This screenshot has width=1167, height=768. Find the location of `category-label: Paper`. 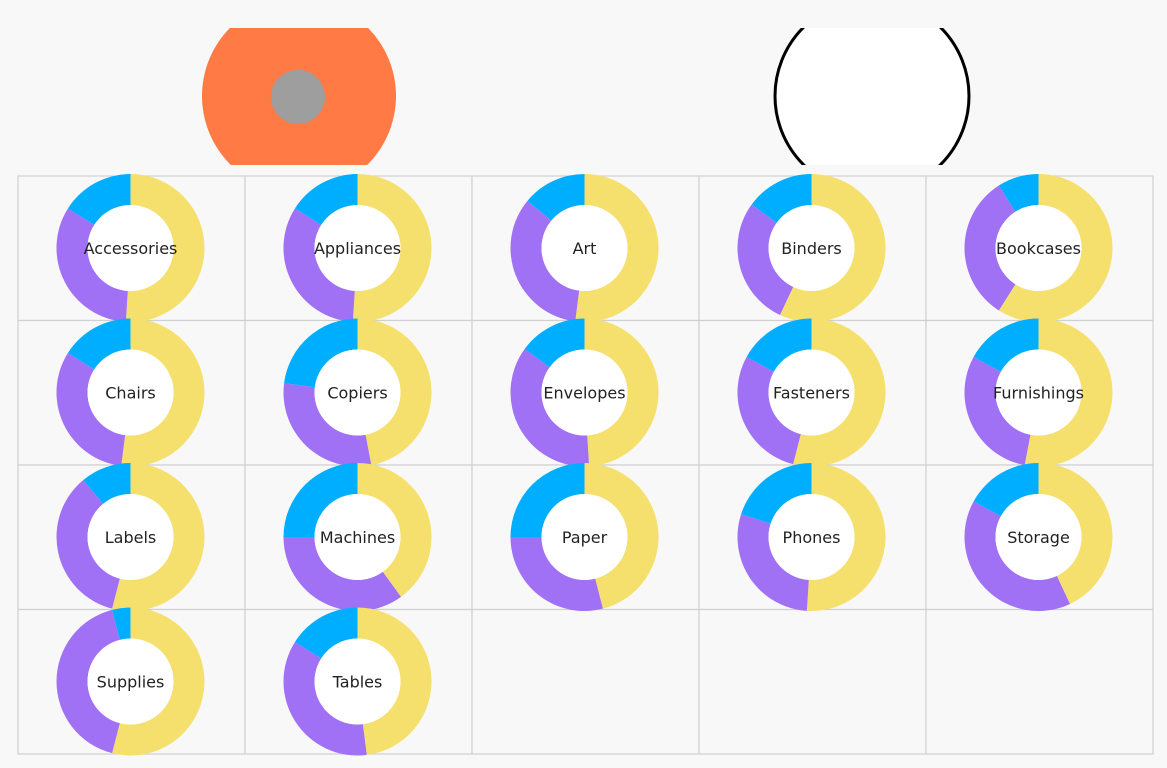

category-label: Paper is located at coordinates (585, 537).